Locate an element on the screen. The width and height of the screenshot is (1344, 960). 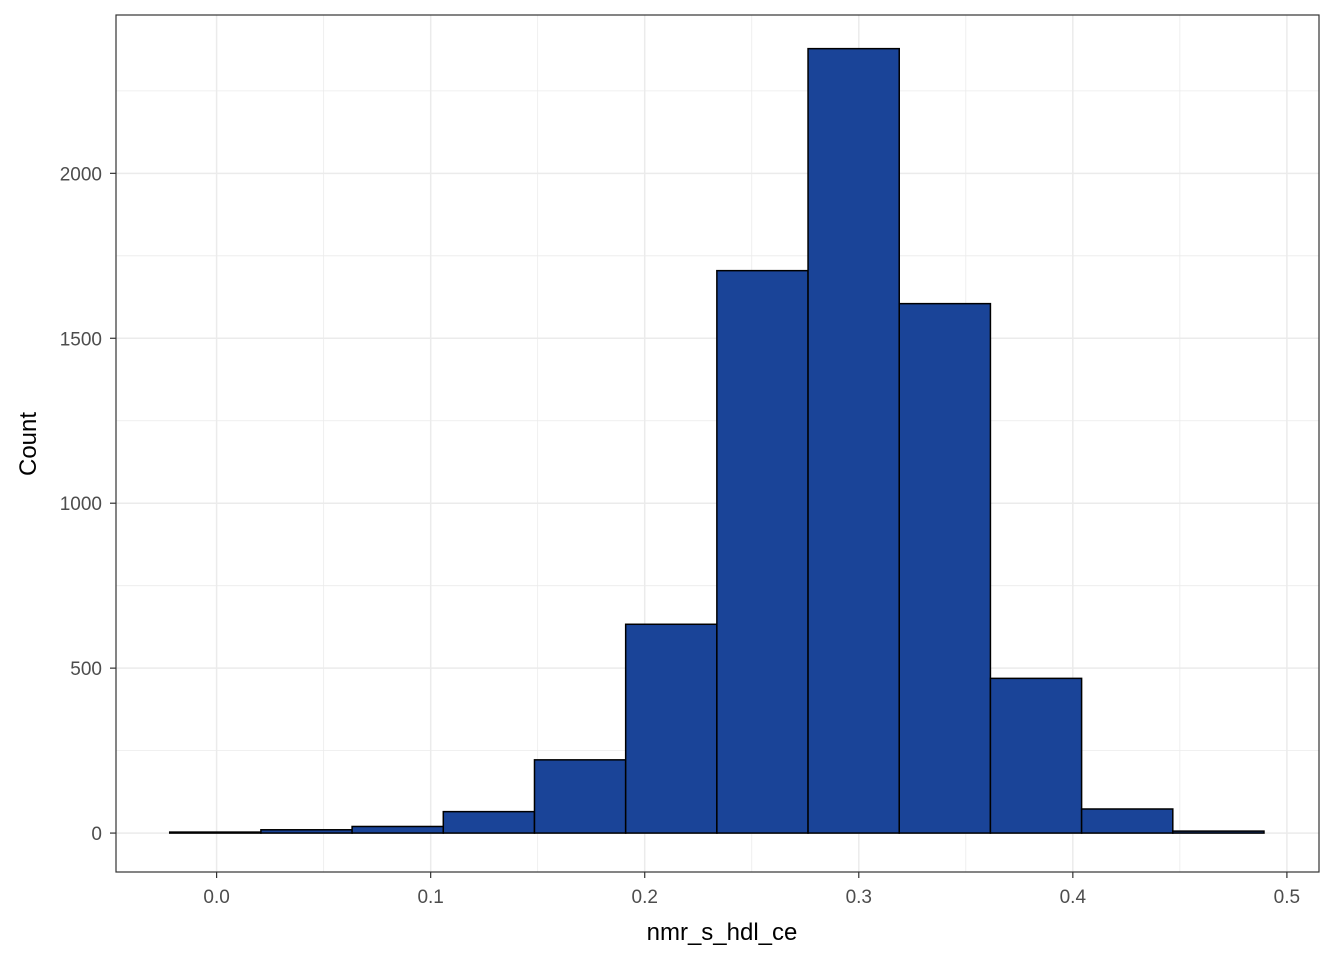
x-tick-label: 0.0 is located at coordinates (216, 897).